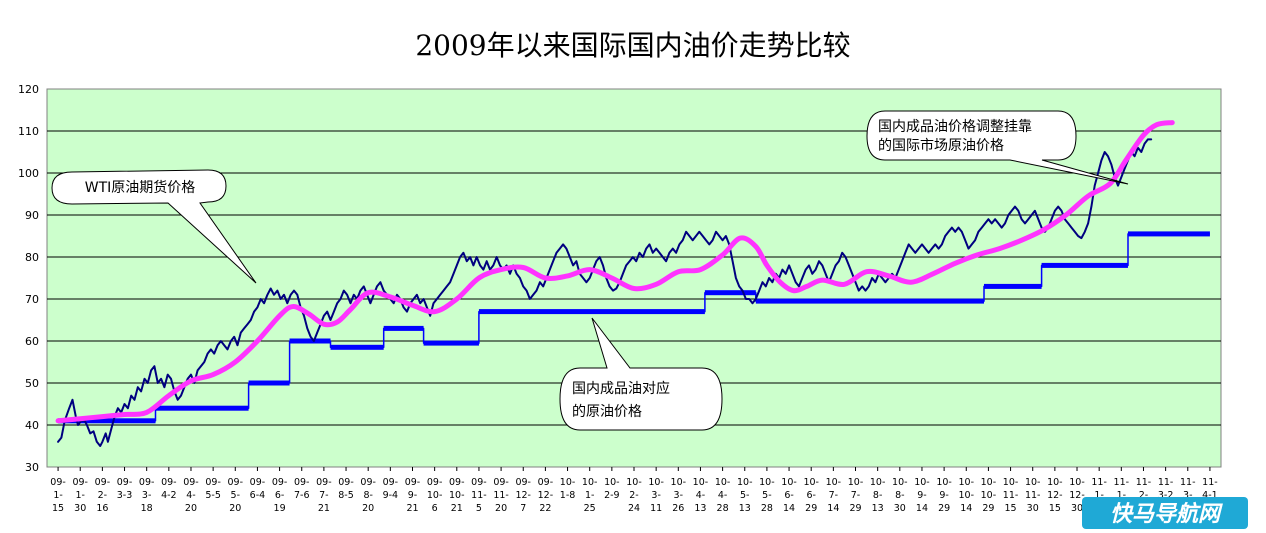  Describe the element at coordinates (32, 341) in the screenshot. I see `y-tick-label: 60` at that location.